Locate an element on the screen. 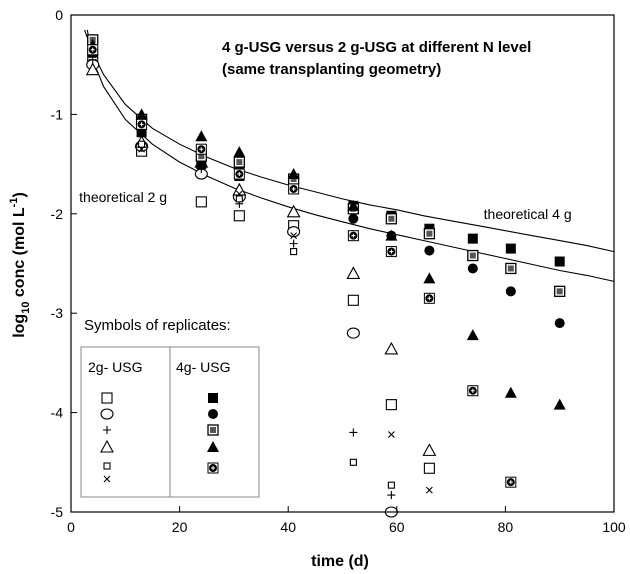 The image size is (630, 574). y-axis-title-part: ) is located at coordinates (19, 194).